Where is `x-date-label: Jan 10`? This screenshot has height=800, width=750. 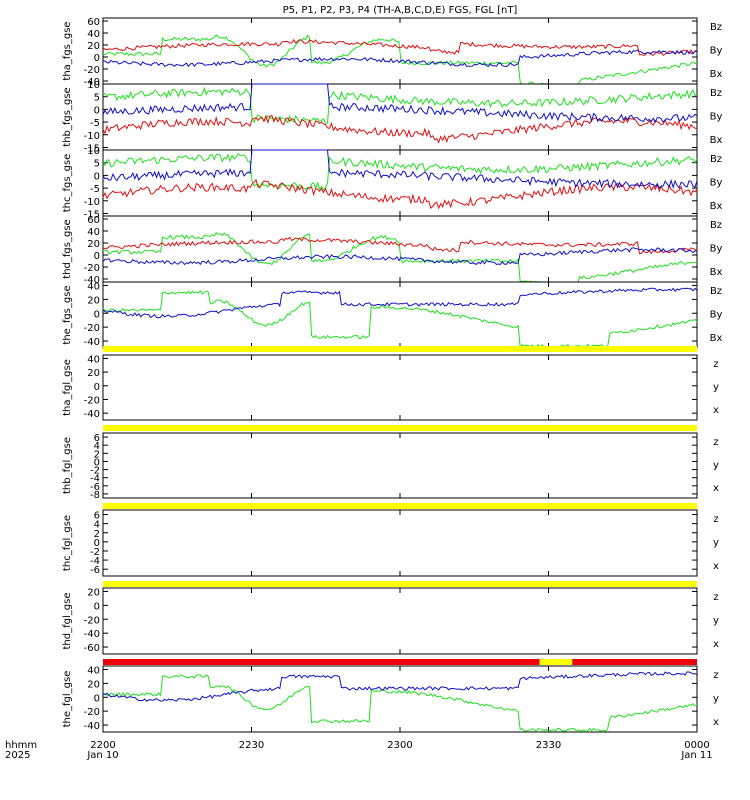 x-date-label: Jan 10 is located at coordinates (102, 755).